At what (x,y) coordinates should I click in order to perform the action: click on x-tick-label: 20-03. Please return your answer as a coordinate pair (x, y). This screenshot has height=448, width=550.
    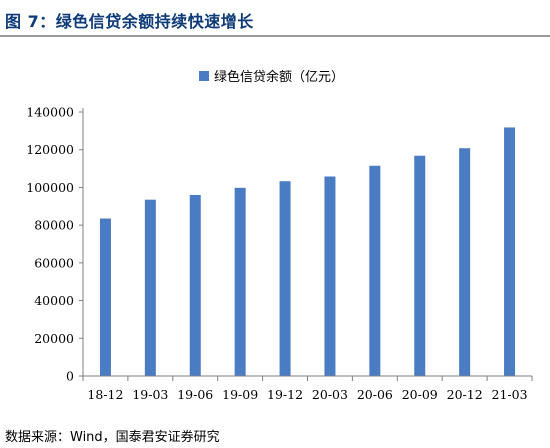
    Looking at the image, I should click on (330, 394).